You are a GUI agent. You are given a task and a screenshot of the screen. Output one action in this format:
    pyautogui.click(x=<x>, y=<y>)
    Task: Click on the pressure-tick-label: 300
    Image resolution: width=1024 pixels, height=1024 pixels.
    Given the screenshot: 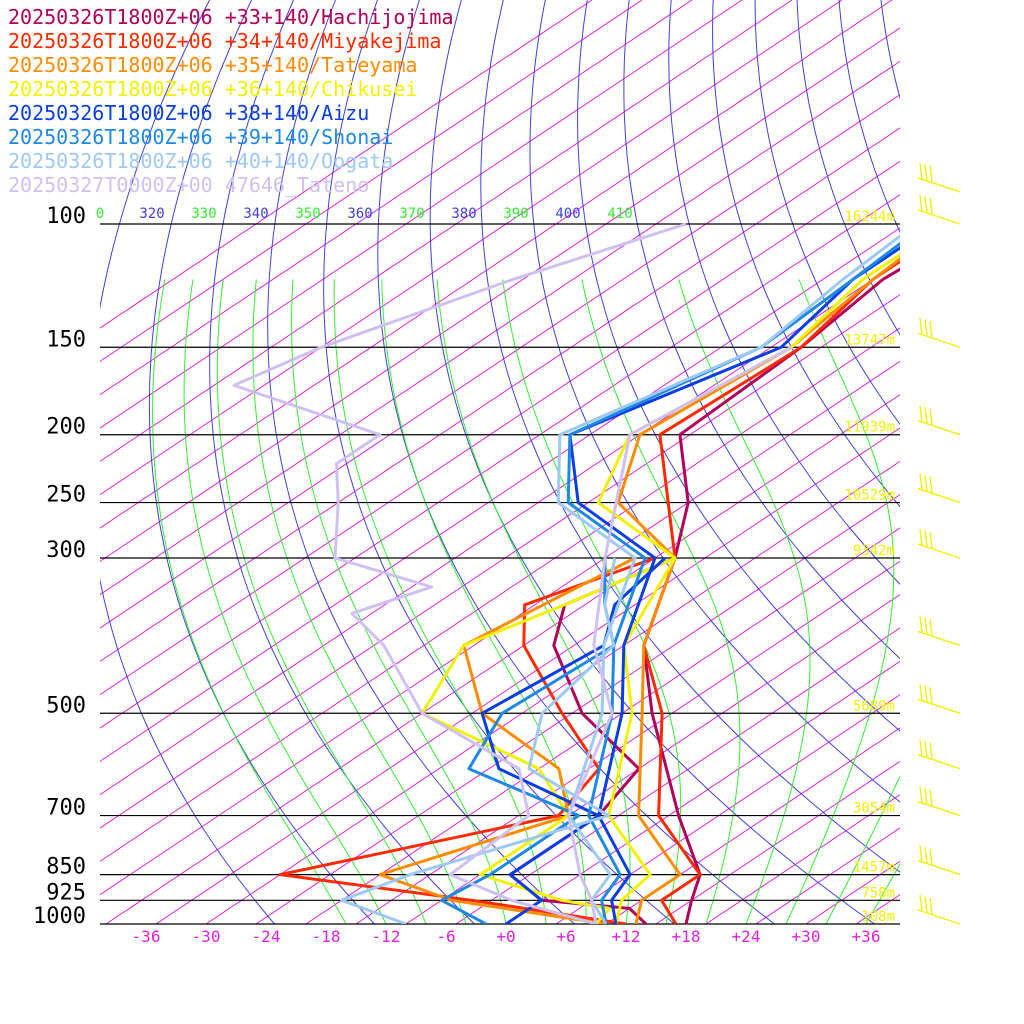 What is the action you would take?
    pyautogui.click(x=66, y=550)
    